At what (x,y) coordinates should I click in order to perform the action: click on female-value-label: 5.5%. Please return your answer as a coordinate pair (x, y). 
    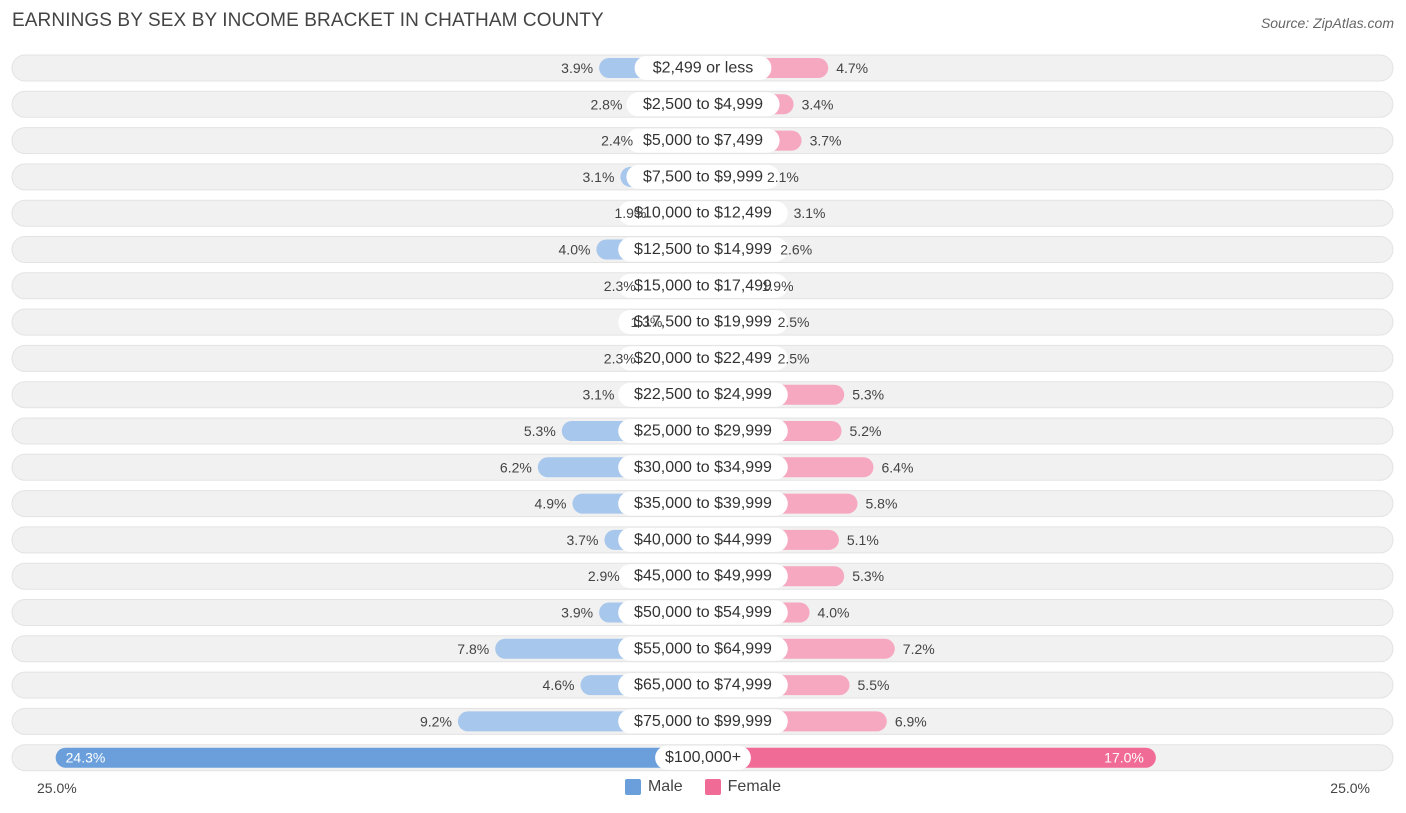
    Looking at the image, I should click on (874, 685).